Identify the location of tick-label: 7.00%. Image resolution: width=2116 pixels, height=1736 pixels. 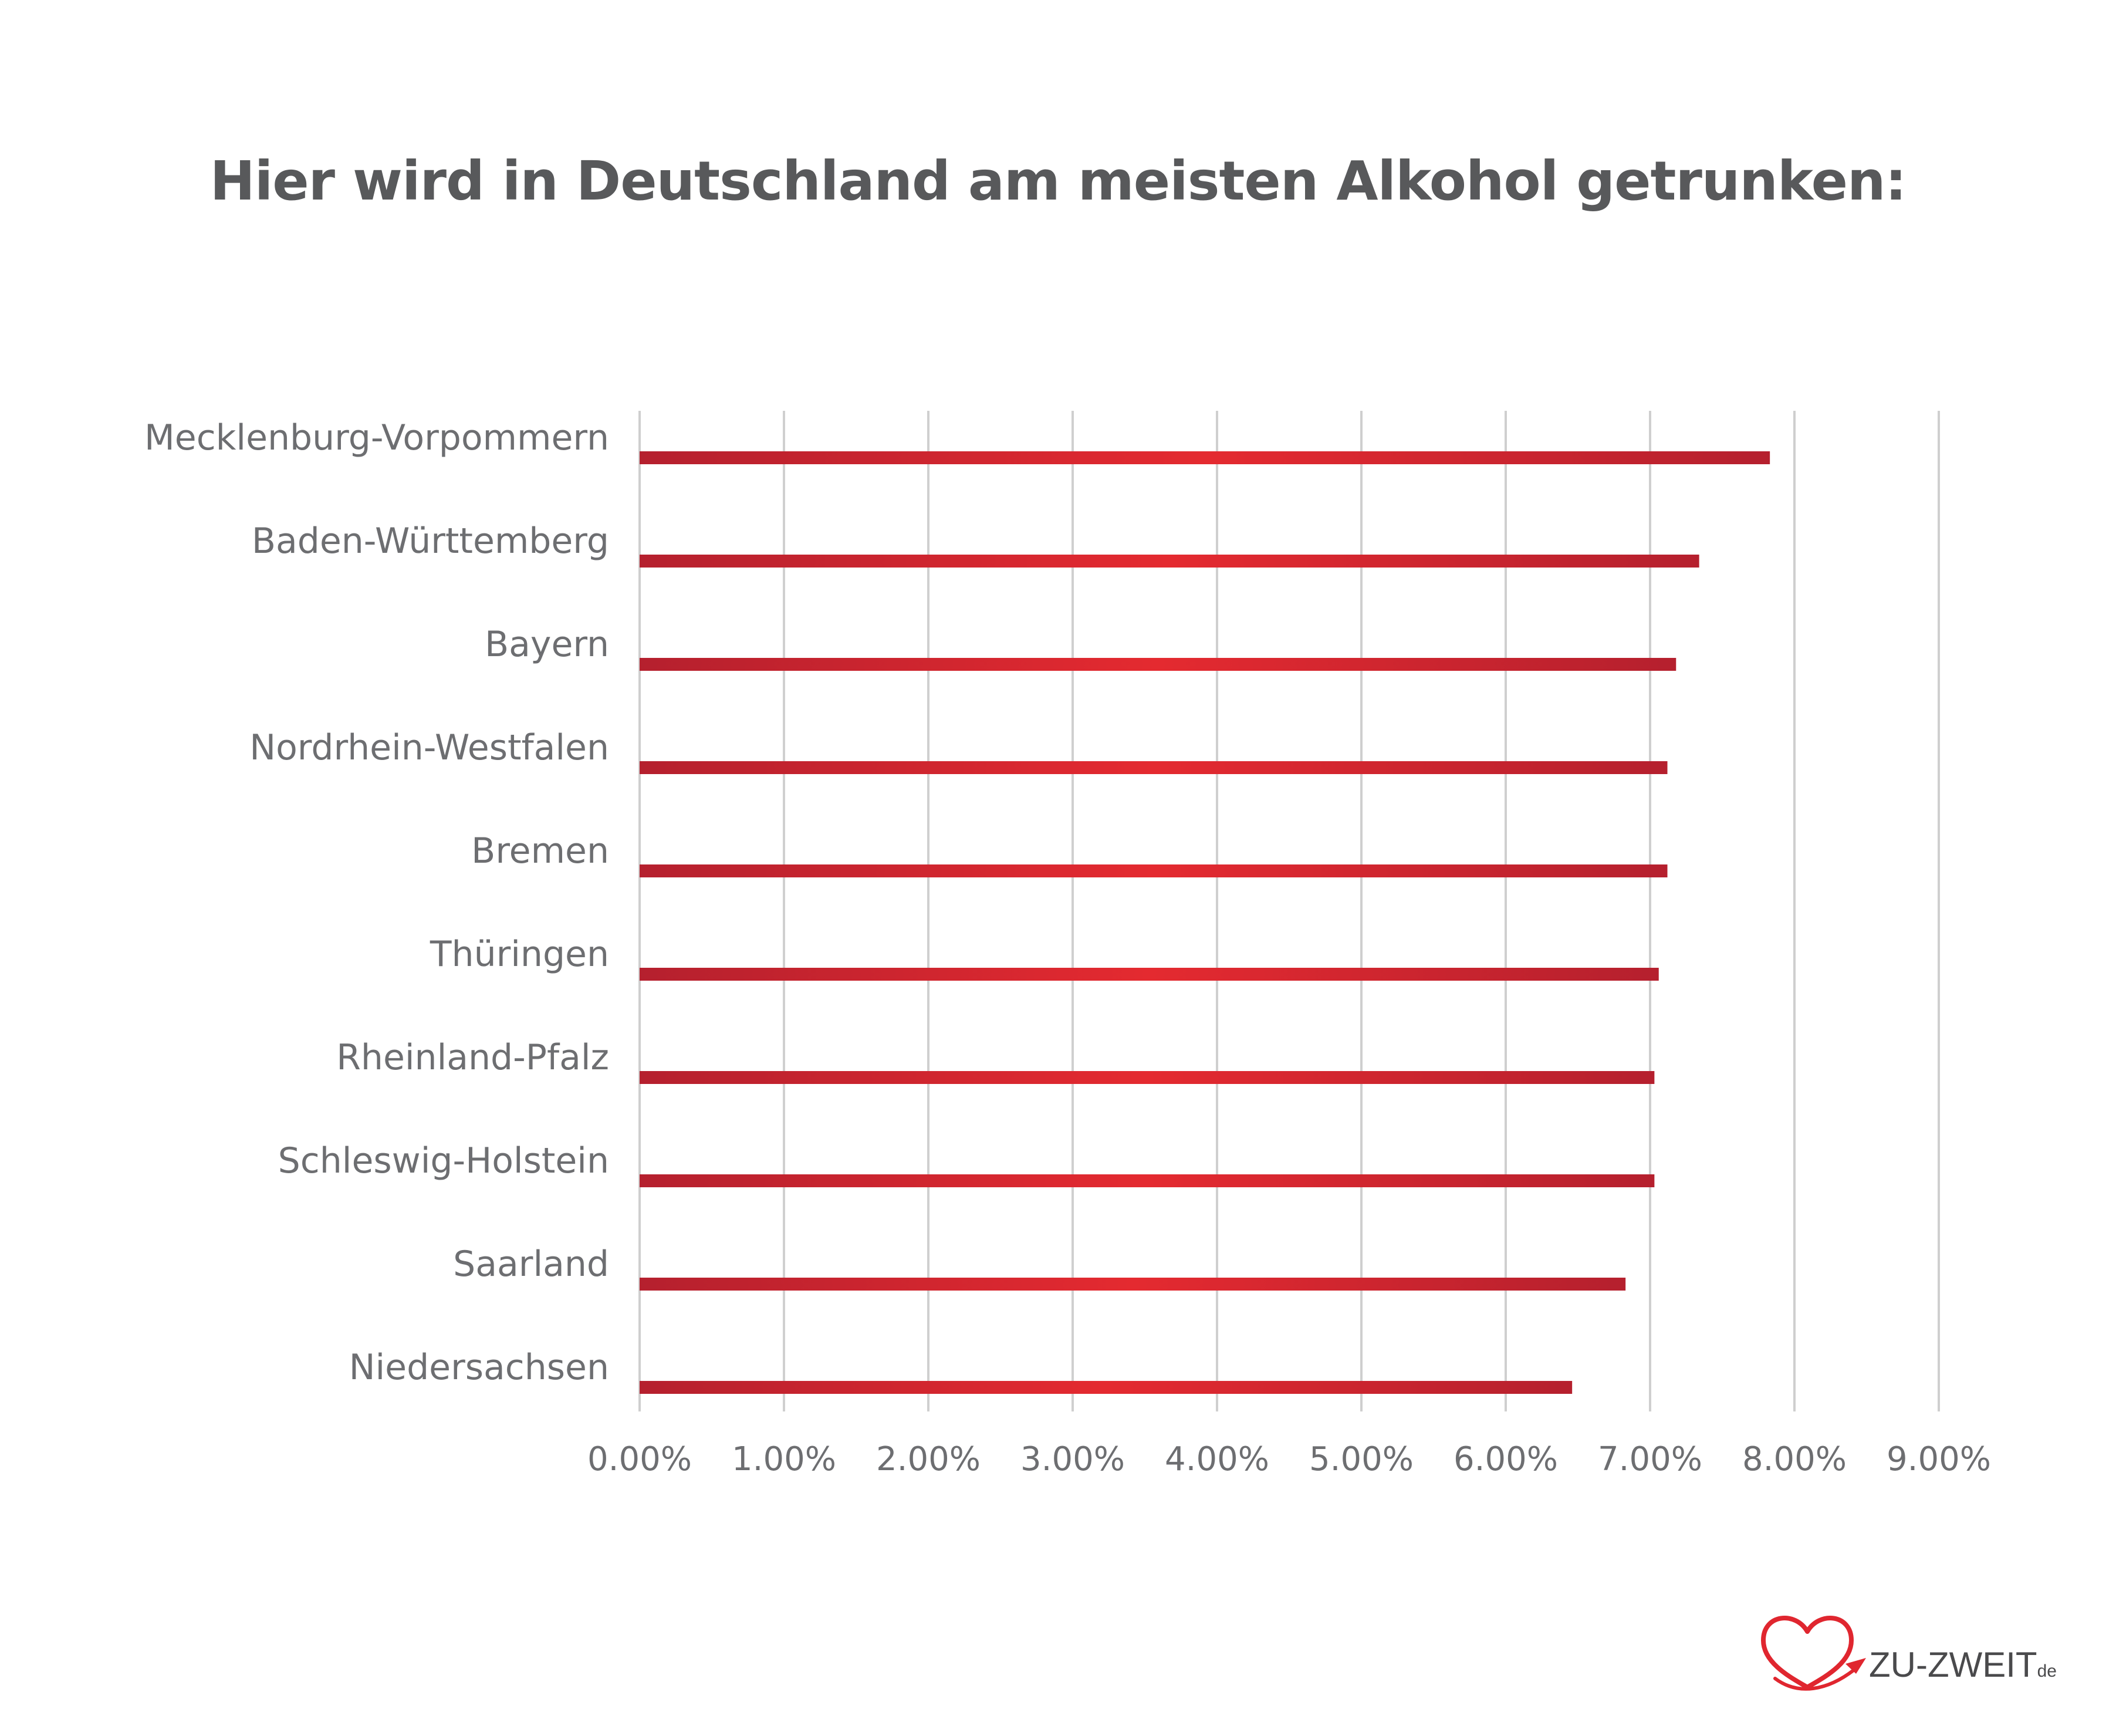
(1650, 1459).